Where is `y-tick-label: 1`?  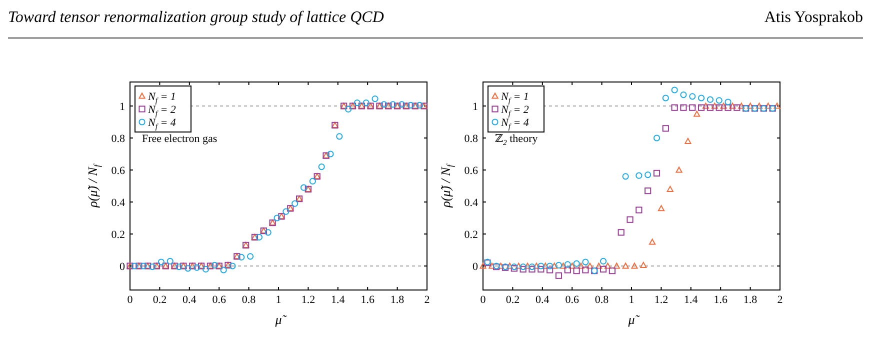 y-tick-label: 1 is located at coordinates (475, 107).